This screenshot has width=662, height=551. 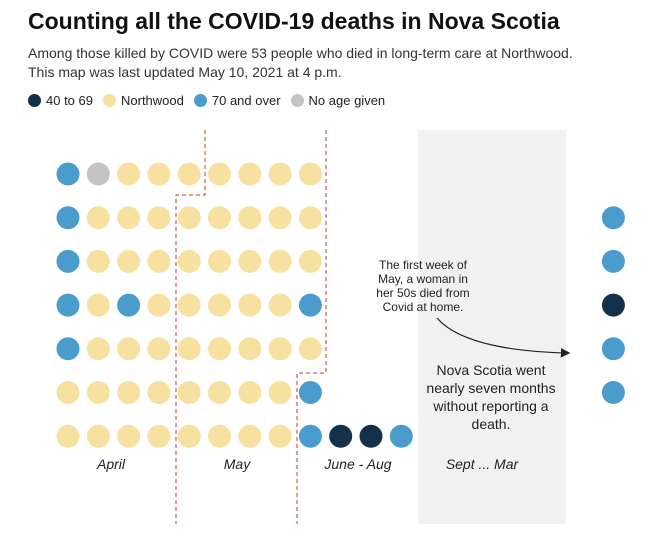 What do you see at coordinates (68, 261) in the screenshot?
I see `dot-70plus-c0-r2` at bounding box center [68, 261].